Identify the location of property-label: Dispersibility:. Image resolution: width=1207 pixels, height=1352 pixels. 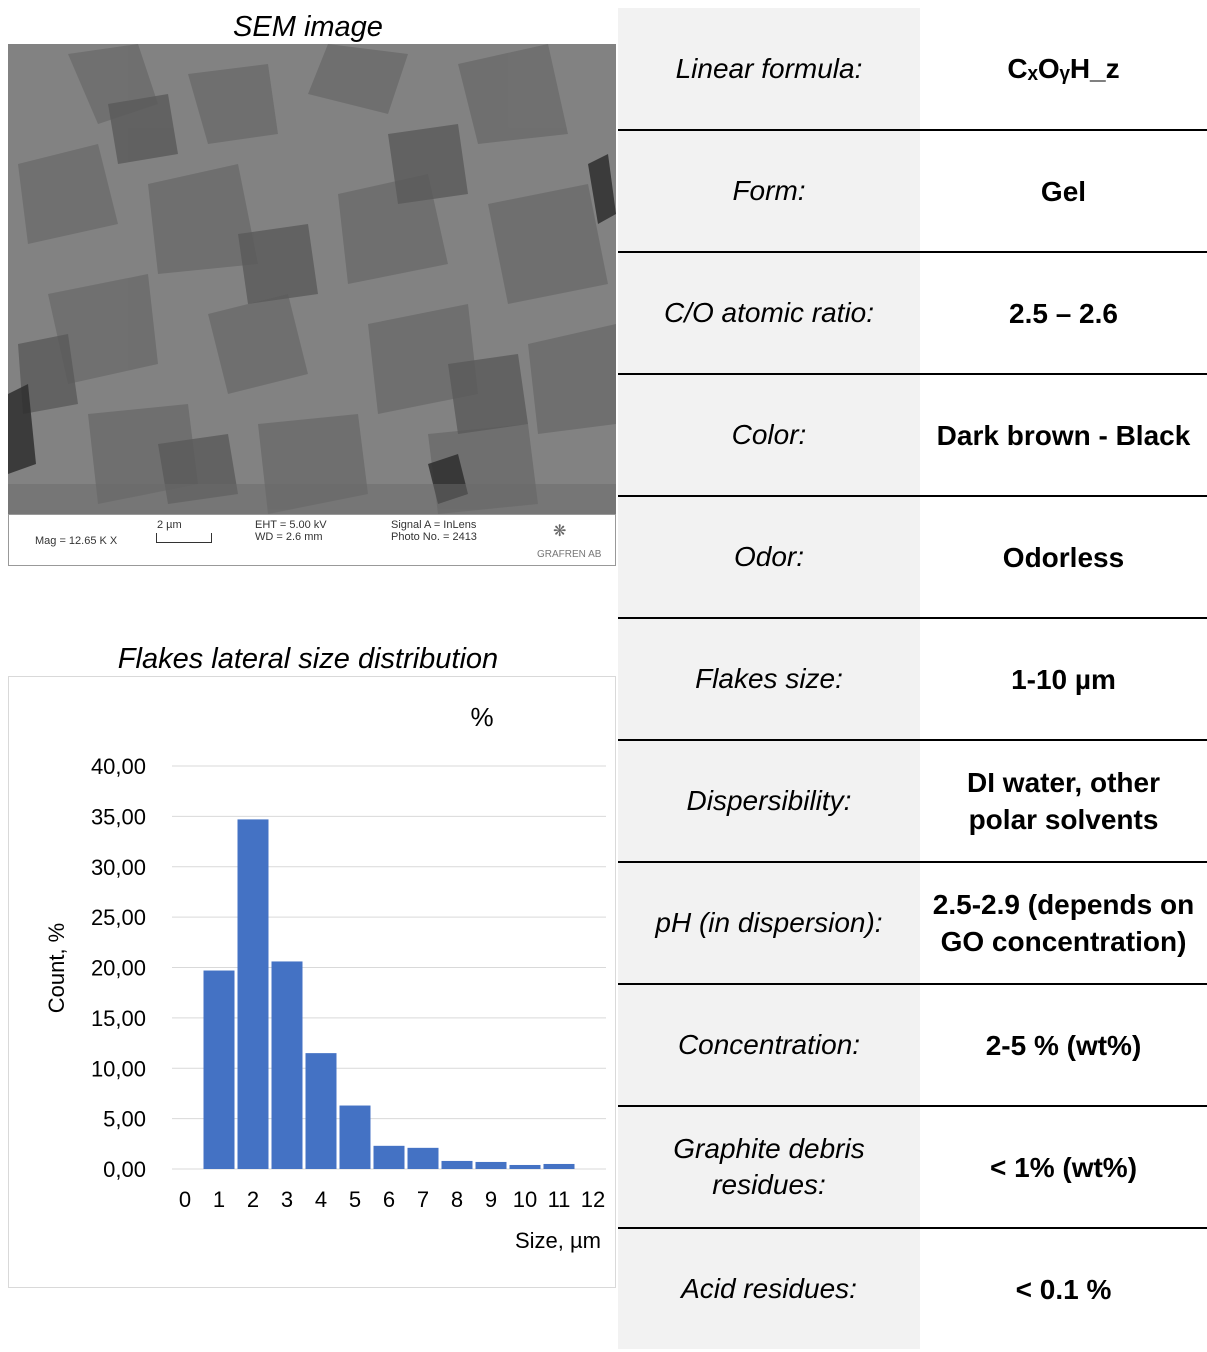
(769, 801).